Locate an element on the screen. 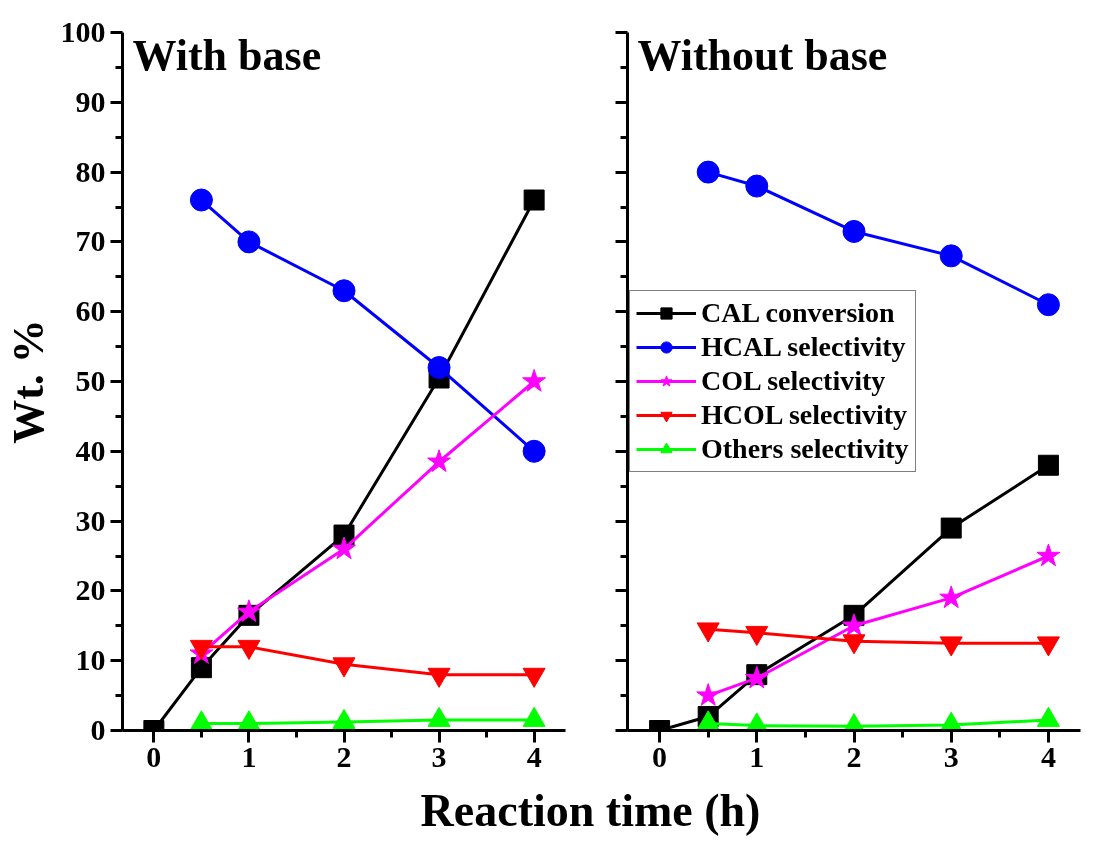 This screenshot has height=842, width=1095. y-tick-label: 70 is located at coordinates (90, 241).